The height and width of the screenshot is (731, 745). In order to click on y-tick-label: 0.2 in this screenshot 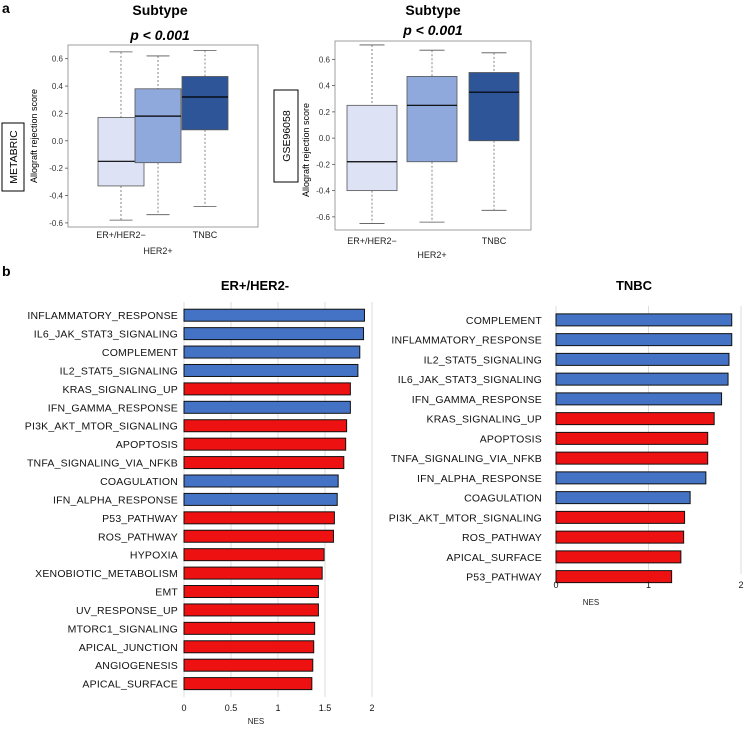, I will do `click(58, 113)`.